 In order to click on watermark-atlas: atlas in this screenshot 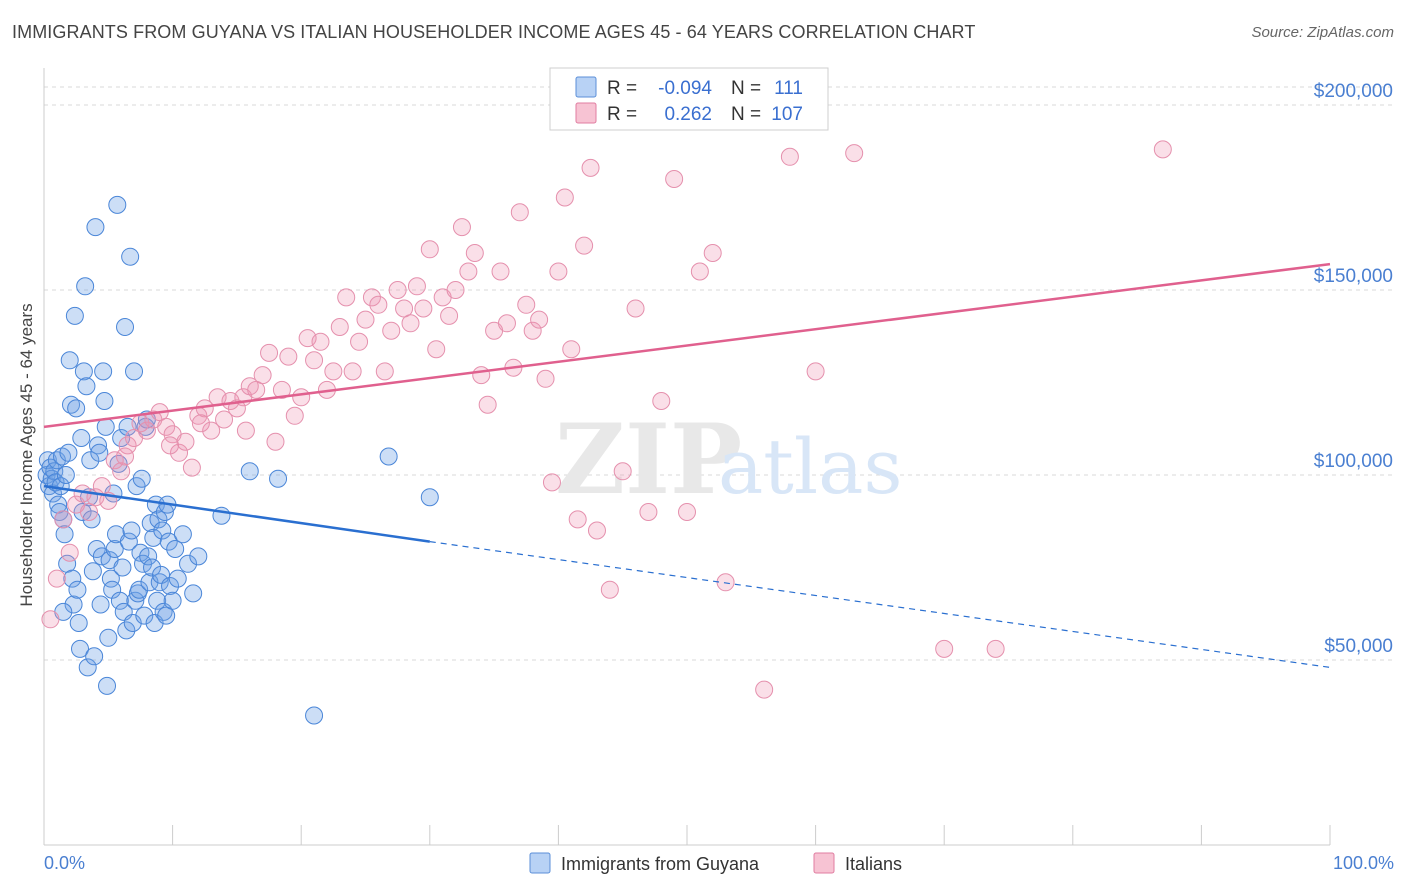, I will do `click(810, 466)`.